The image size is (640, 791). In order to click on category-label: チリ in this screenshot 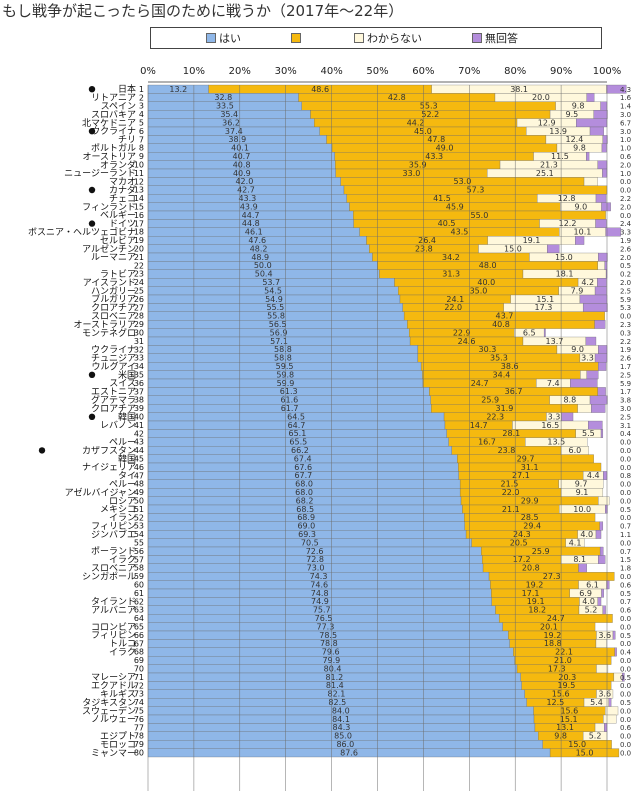, I will do `click(127, 140)`.